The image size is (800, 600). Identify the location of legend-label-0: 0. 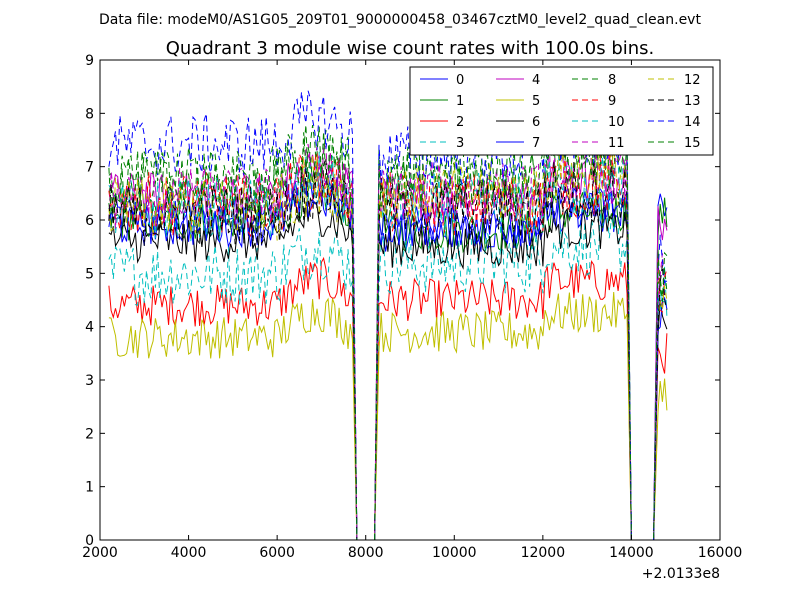
(460, 80).